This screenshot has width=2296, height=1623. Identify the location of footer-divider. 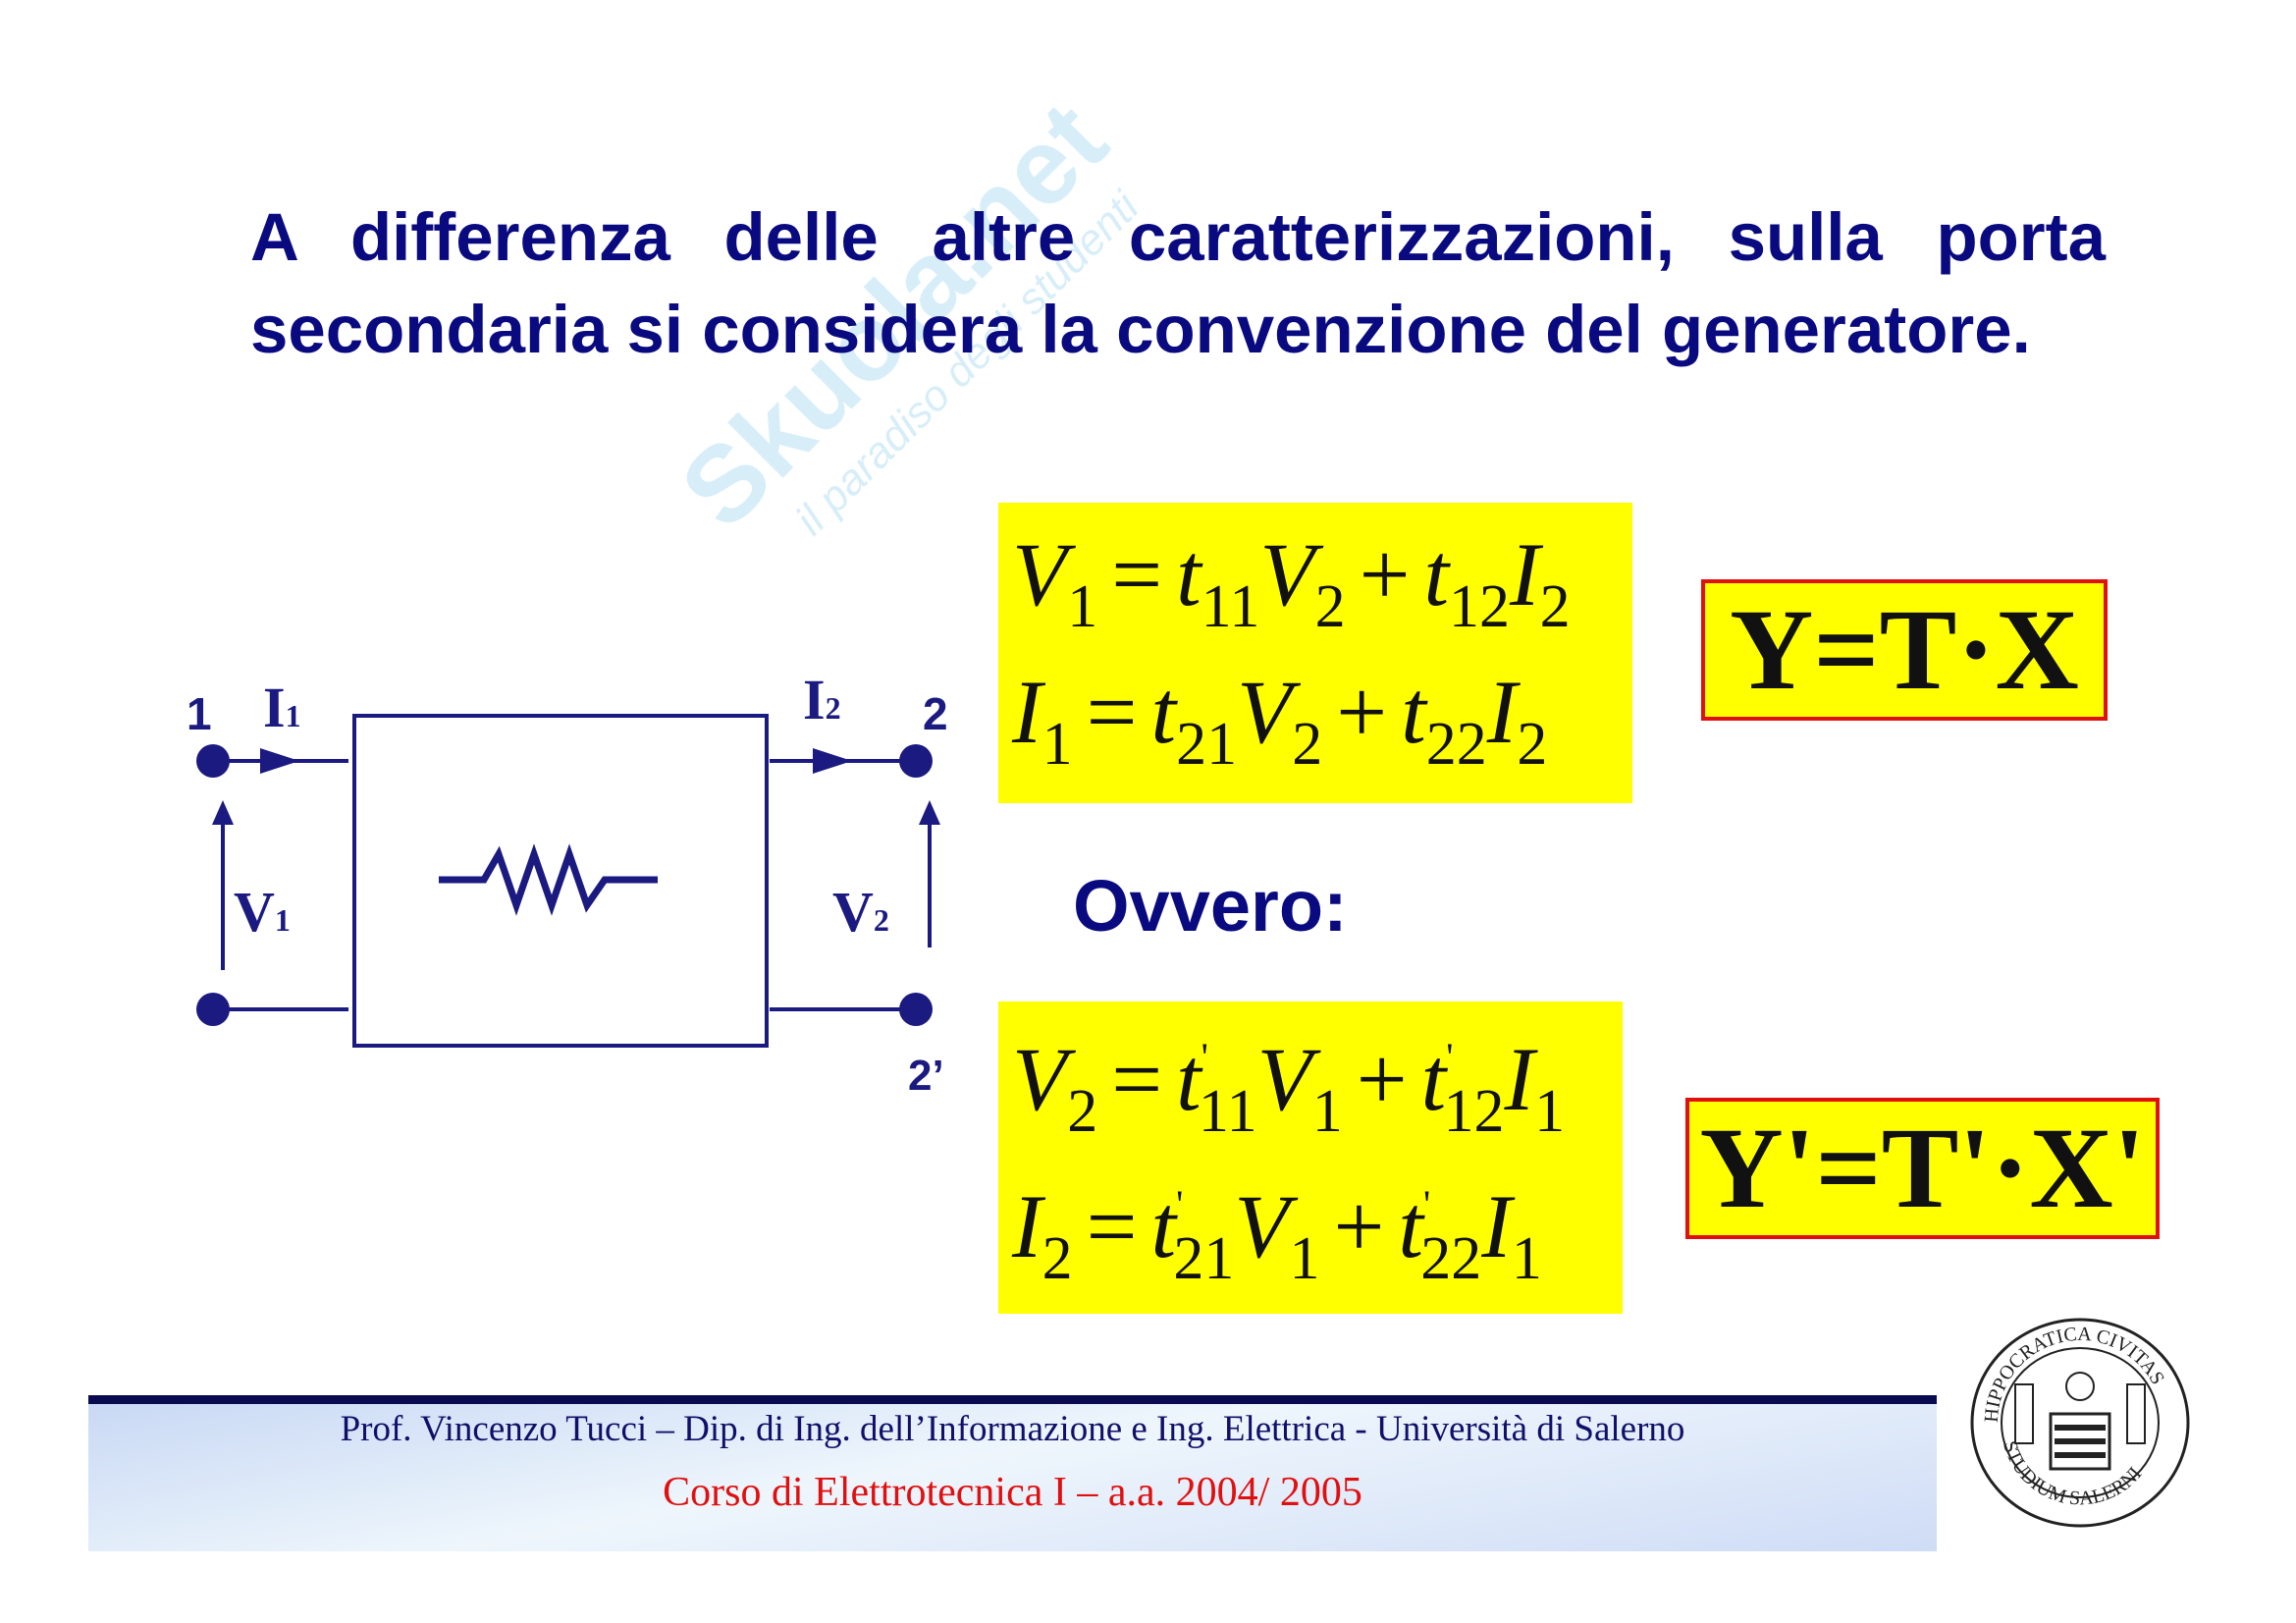
(1012, 1400).